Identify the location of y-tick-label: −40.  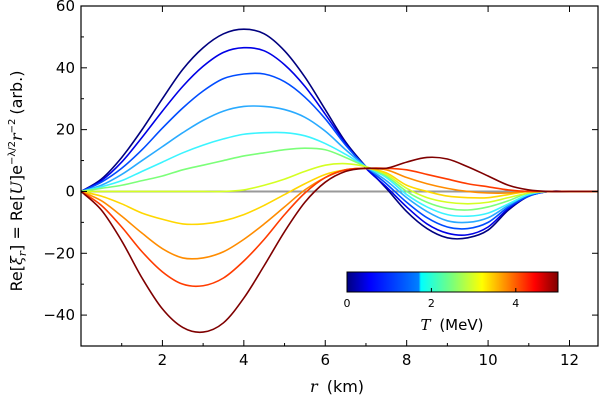
(59, 315).